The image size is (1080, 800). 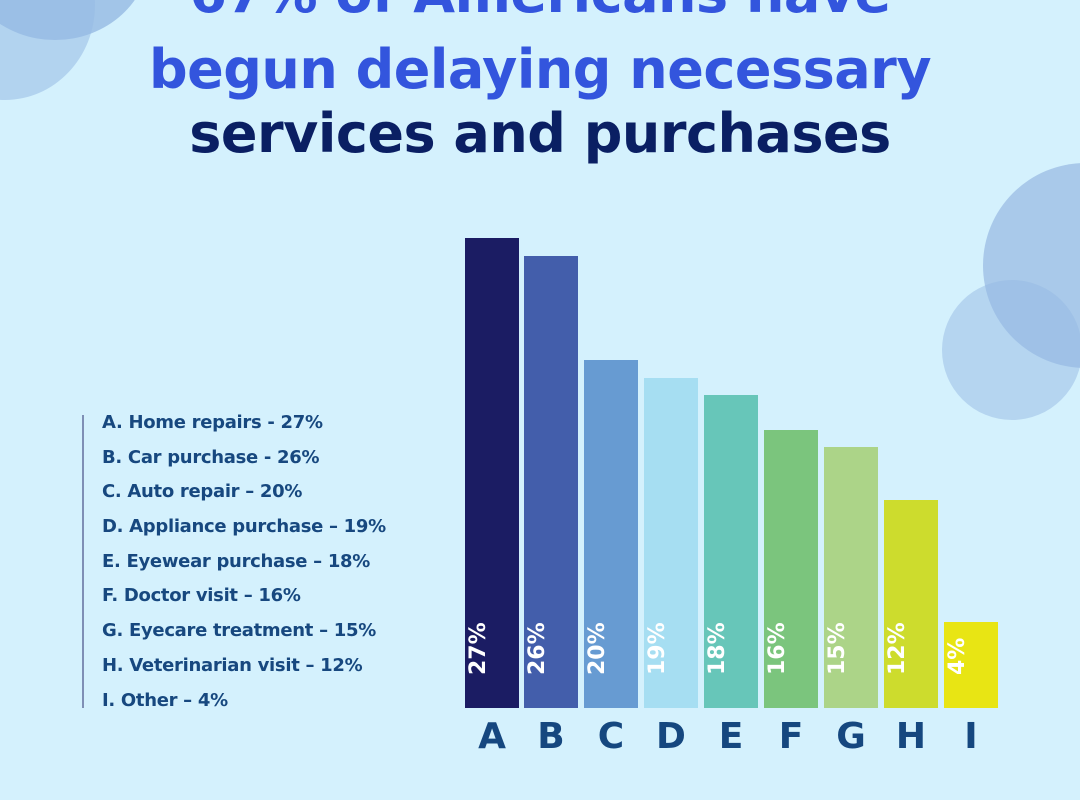 What do you see at coordinates (657, 648) in the screenshot?
I see `bar-value-label: 19%` at bounding box center [657, 648].